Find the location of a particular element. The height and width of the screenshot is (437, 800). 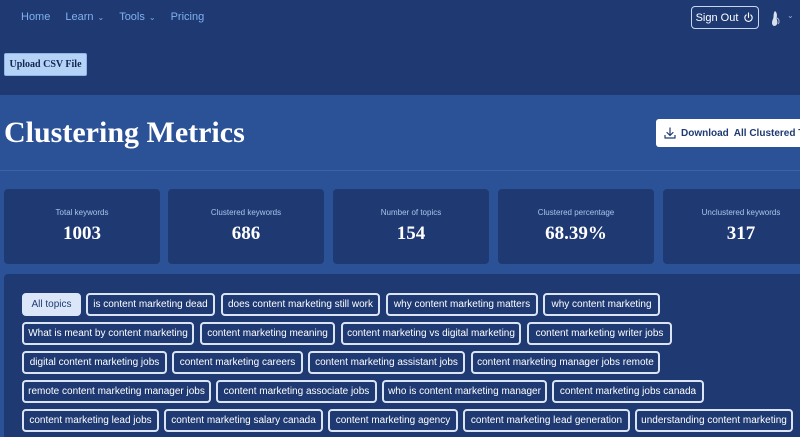

topic-tag-label: content marketing salary canada is located at coordinates (243, 420).